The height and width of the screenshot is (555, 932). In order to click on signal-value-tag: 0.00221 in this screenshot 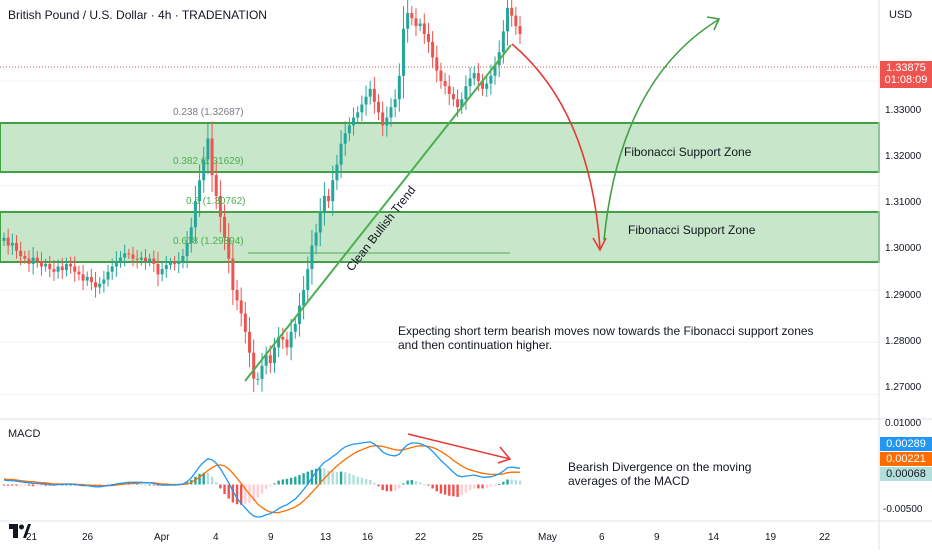, I will do `click(906, 459)`.